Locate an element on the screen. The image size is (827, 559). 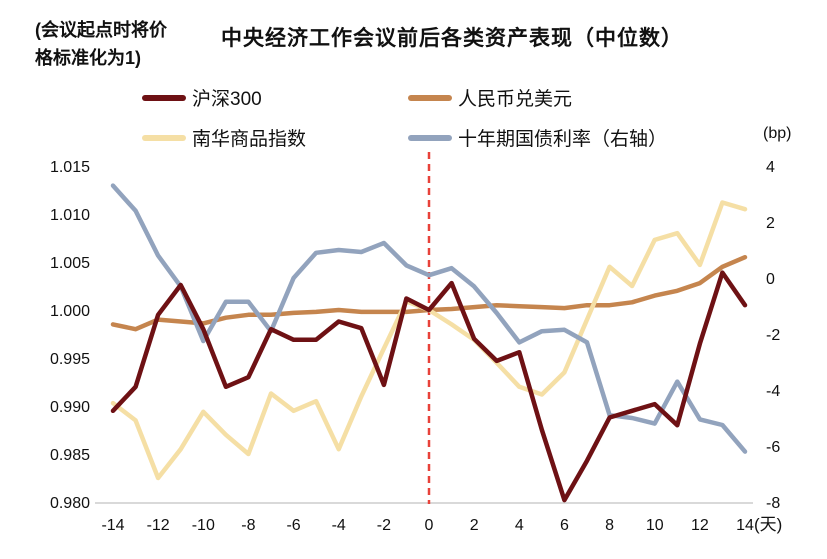
left-axis-tick-0.985: 0.985 is located at coordinates (70, 455).